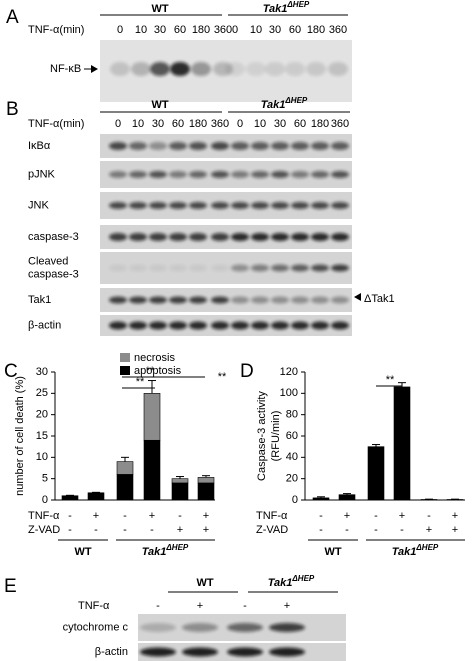 The width and height of the screenshot is (474, 661). What do you see at coordinates (280, 583) in the screenshot?
I see `group-name: Tak1` at bounding box center [280, 583].